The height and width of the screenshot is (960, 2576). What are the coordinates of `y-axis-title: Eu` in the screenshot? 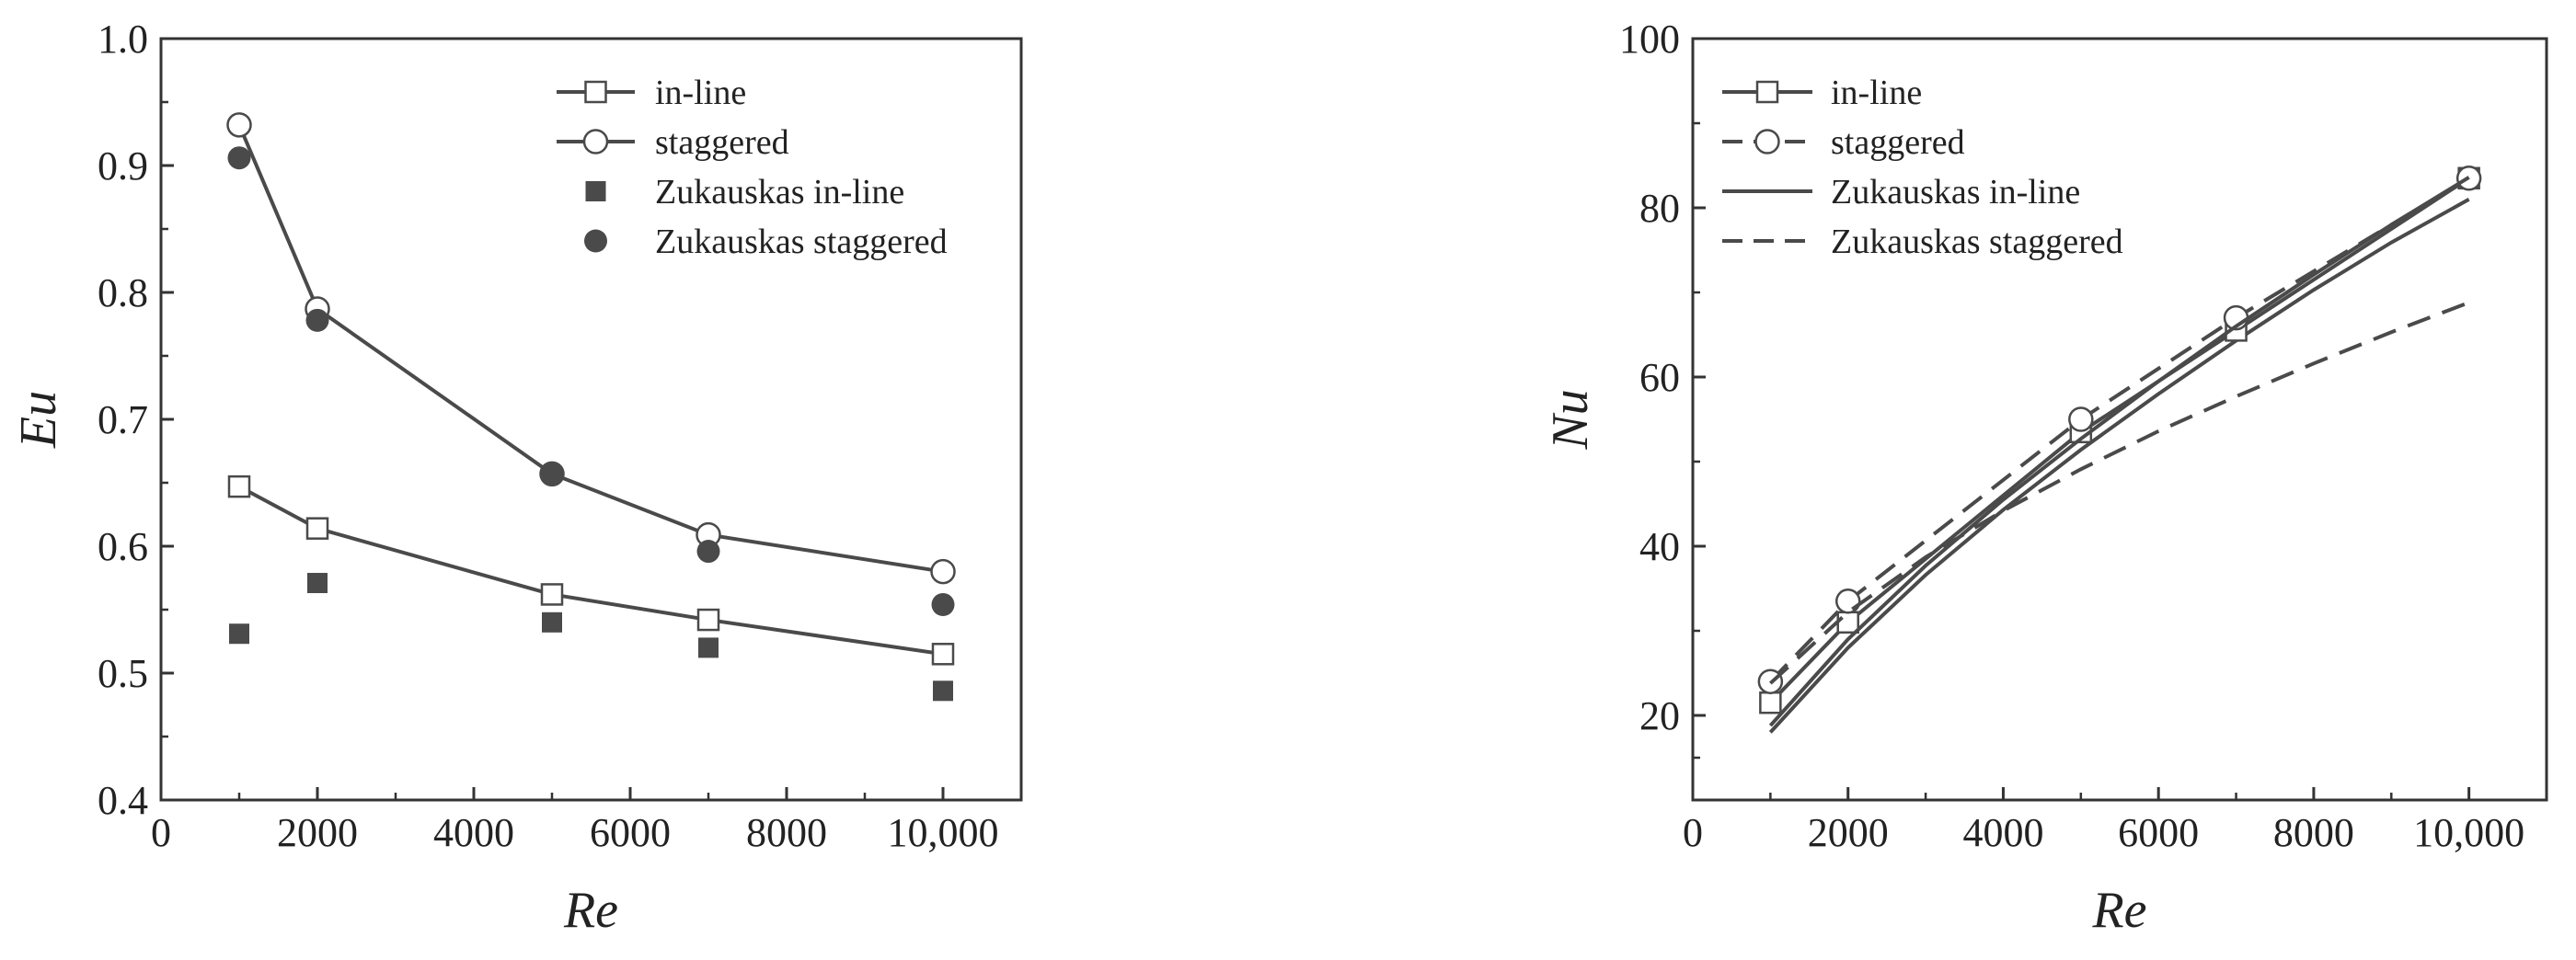 It's located at (38, 420).